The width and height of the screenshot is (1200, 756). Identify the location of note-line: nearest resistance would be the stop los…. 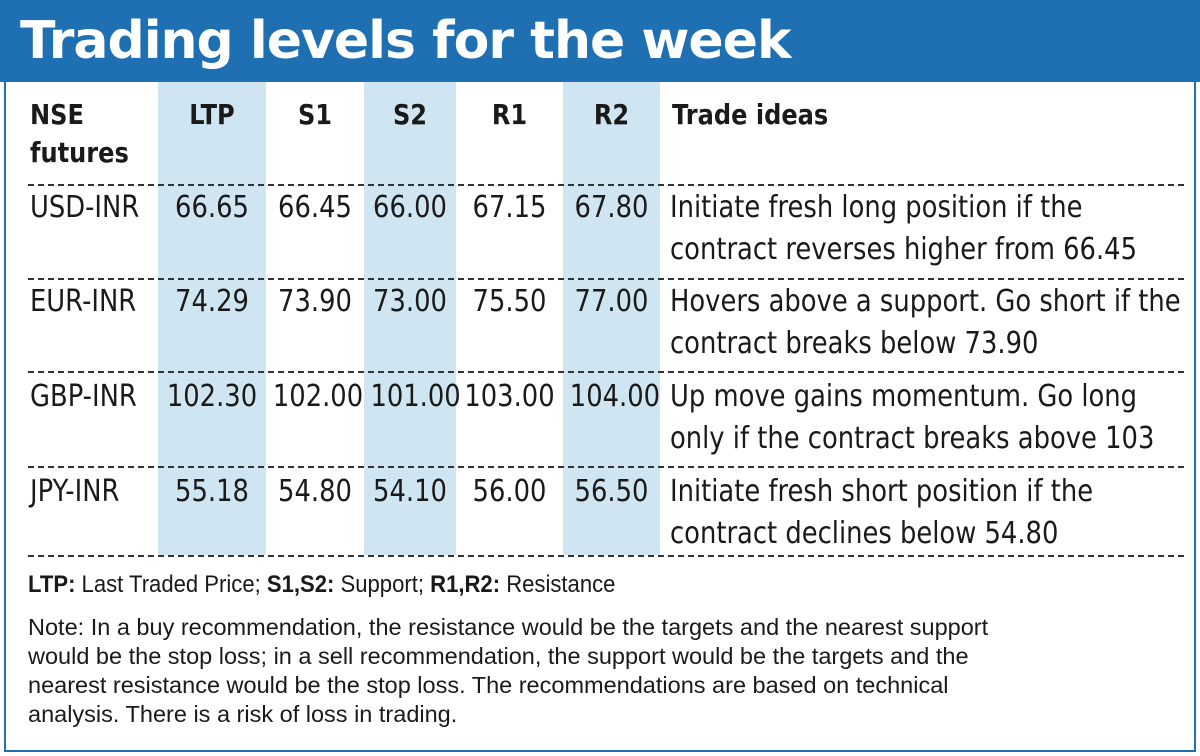
(488, 685).